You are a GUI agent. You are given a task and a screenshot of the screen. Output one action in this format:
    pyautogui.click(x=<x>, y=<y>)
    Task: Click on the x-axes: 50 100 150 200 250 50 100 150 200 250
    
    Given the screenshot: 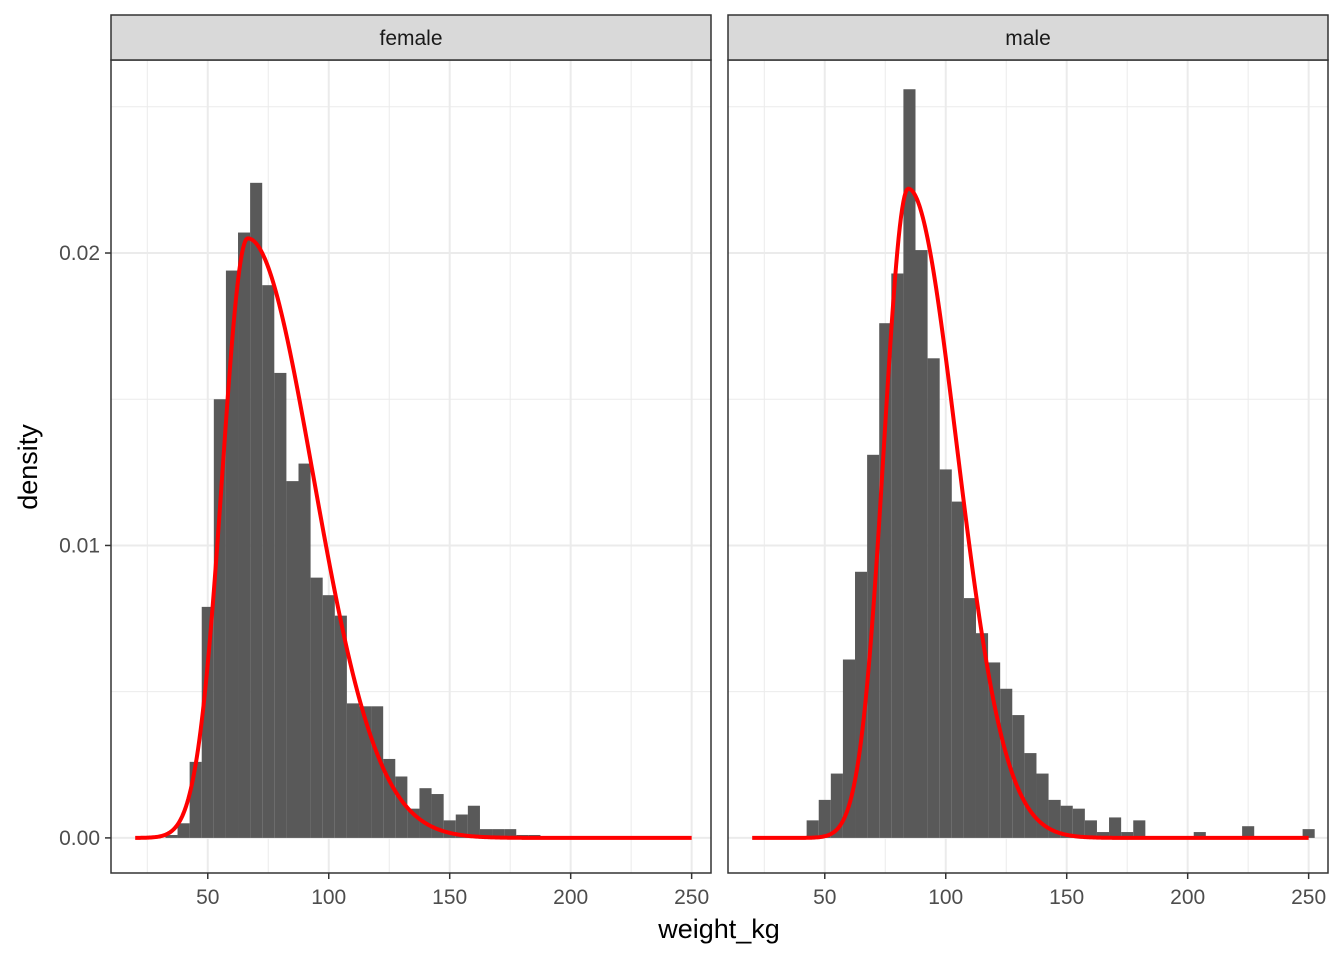 What is the action you would take?
    pyautogui.click(x=761, y=891)
    